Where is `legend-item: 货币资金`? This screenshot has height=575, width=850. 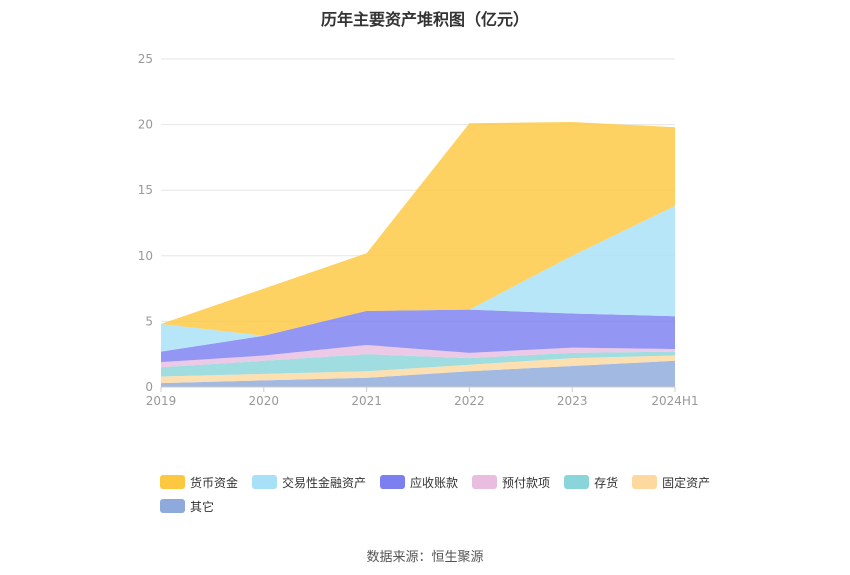
legend-item: 货币资金 is located at coordinates (199, 482).